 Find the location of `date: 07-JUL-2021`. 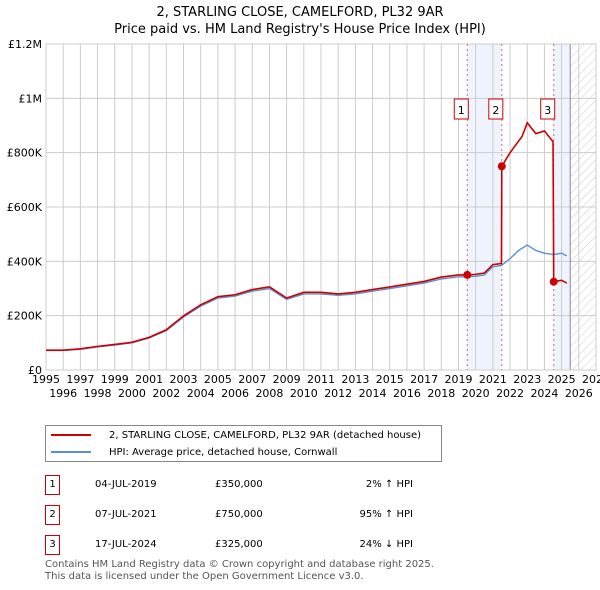

date: 07-JUL-2021 is located at coordinates (126, 514).